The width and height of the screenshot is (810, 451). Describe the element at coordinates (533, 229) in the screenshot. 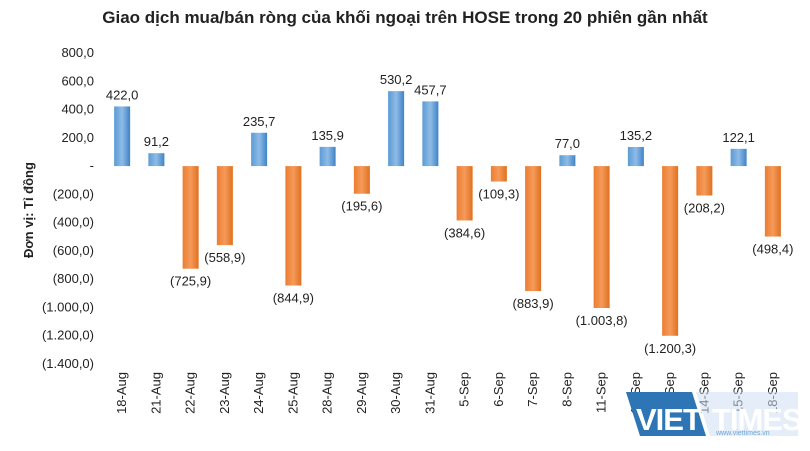

I see `bar-7-Sep` at that location.